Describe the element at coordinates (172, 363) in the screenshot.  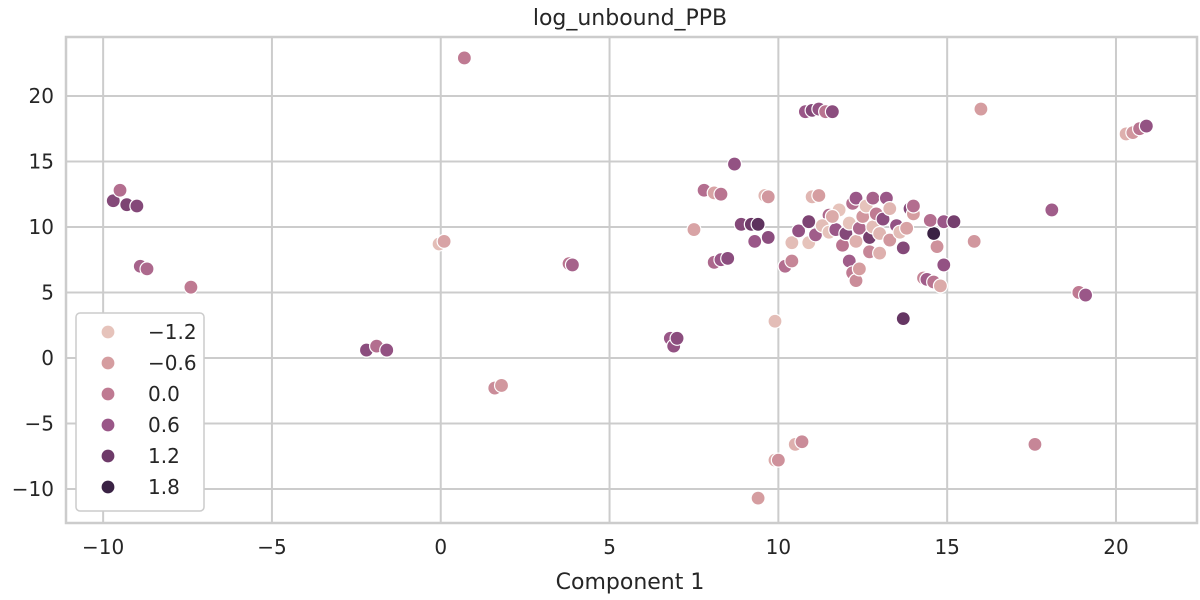
I see `legend-label: −0.6` at that location.